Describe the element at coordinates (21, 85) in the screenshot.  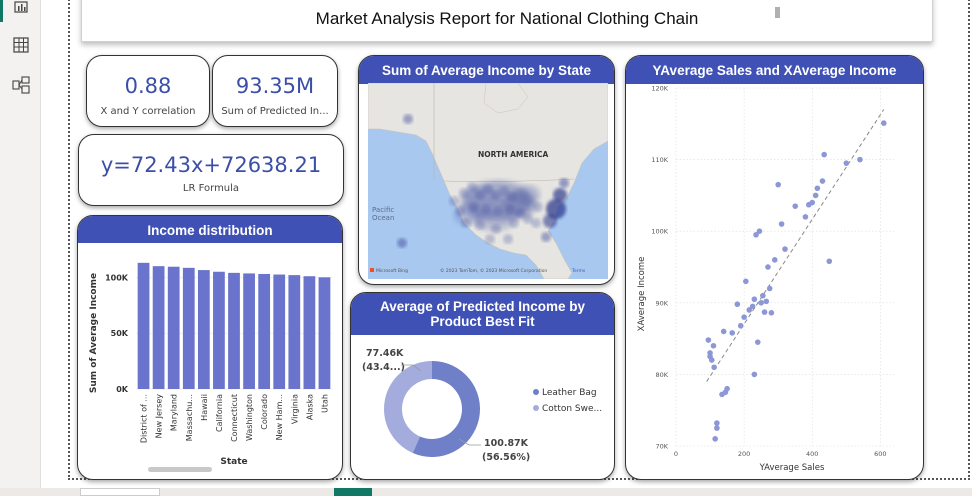
I see `model-view-icon` at that location.